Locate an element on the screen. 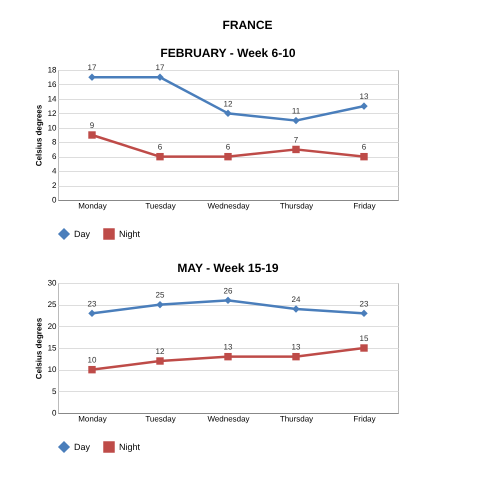  data-label: 9 is located at coordinates (92, 125).